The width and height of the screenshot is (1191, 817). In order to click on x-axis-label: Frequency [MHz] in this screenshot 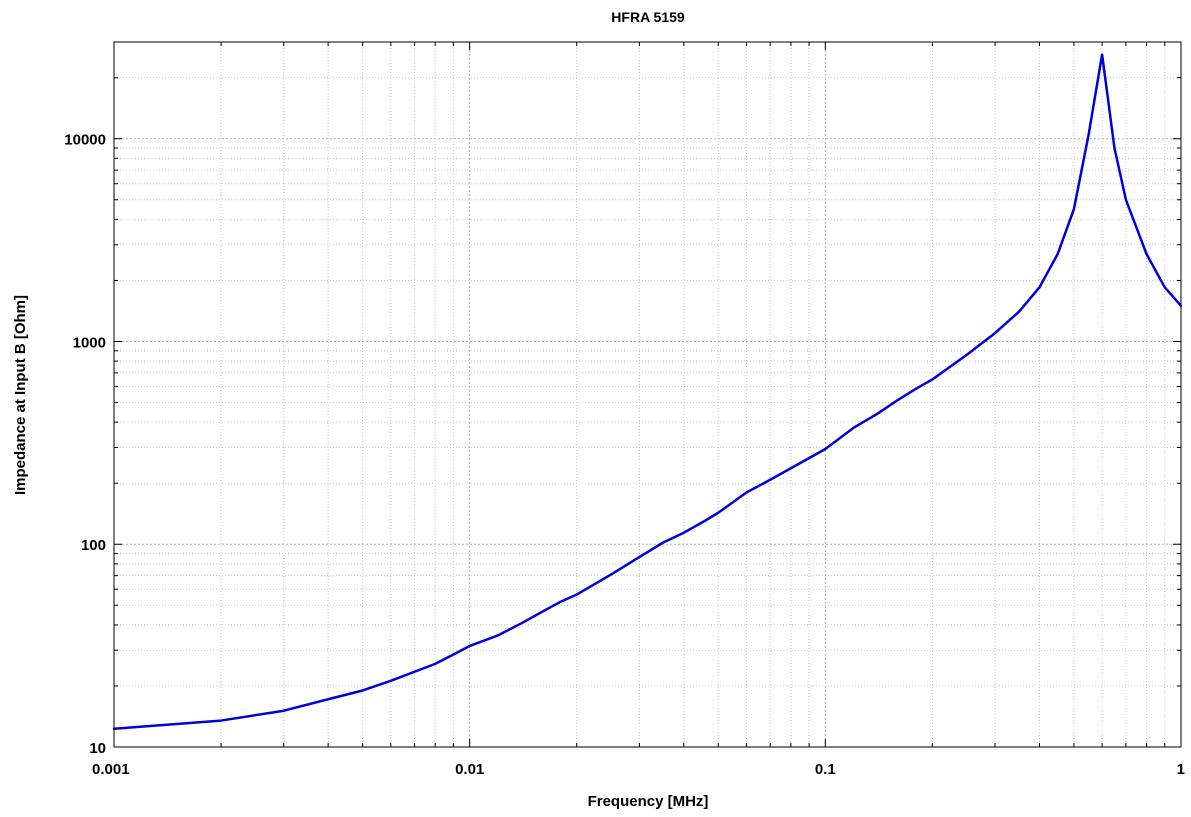, I will do `click(648, 801)`.